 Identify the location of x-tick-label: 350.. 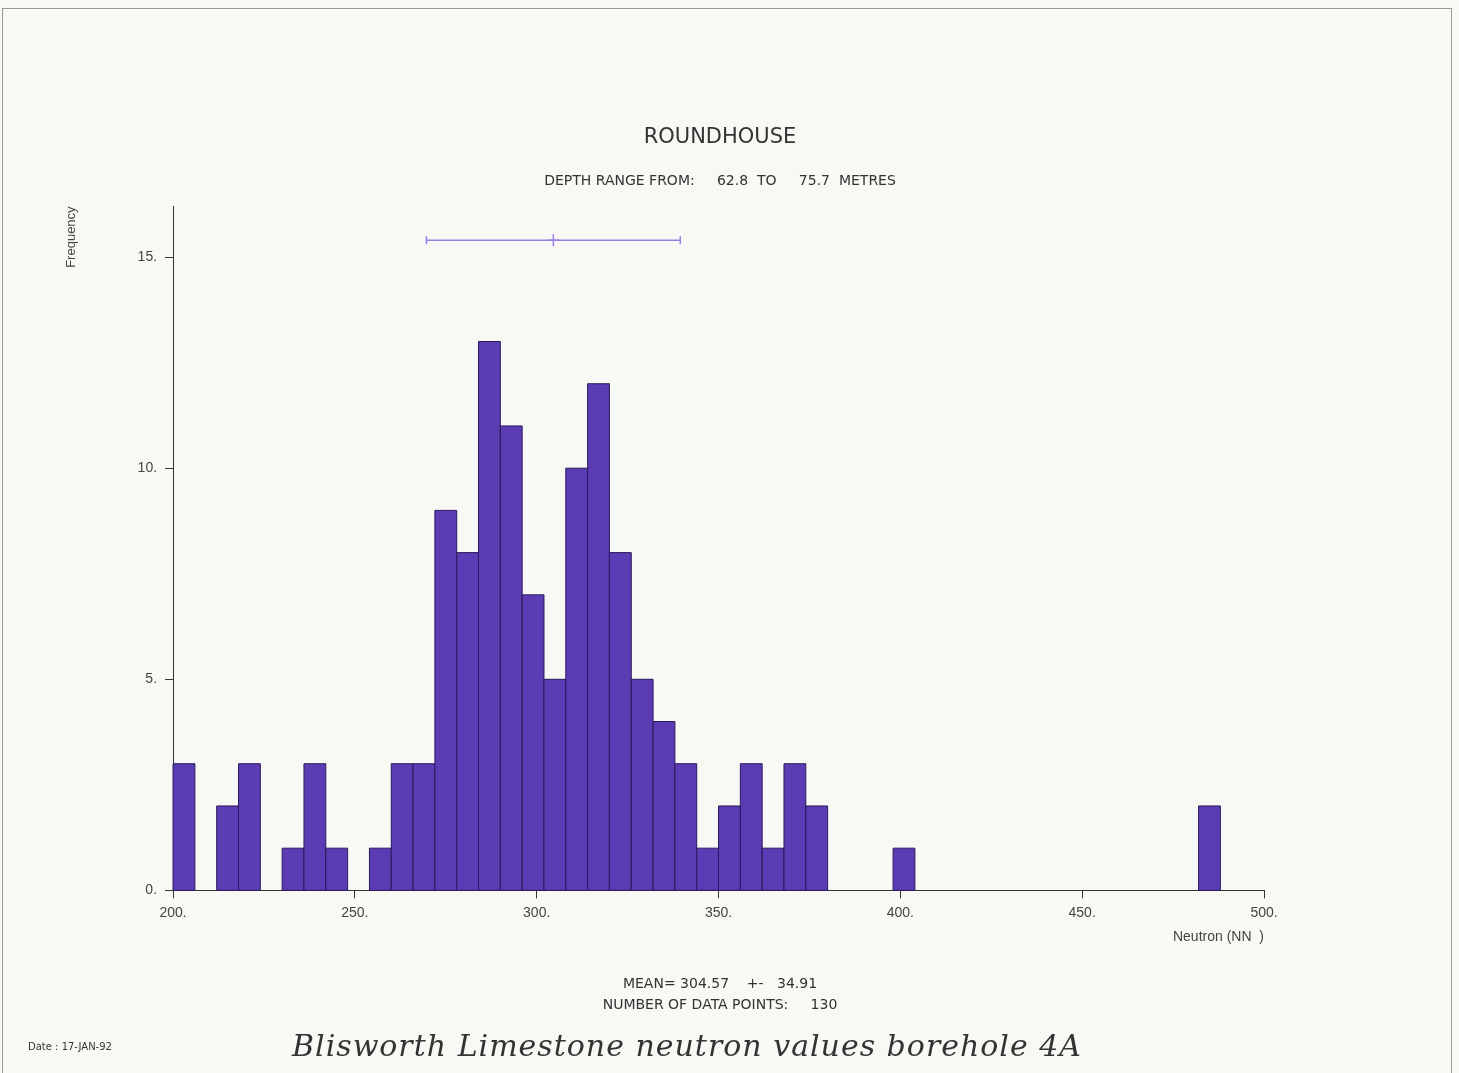
(718, 911).